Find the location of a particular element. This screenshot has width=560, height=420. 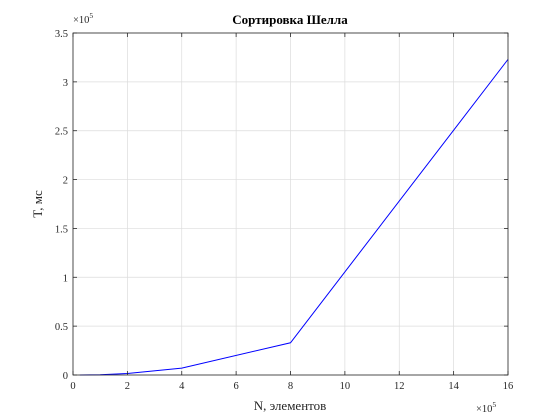

x-tick-label: 4 is located at coordinates (182, 386).